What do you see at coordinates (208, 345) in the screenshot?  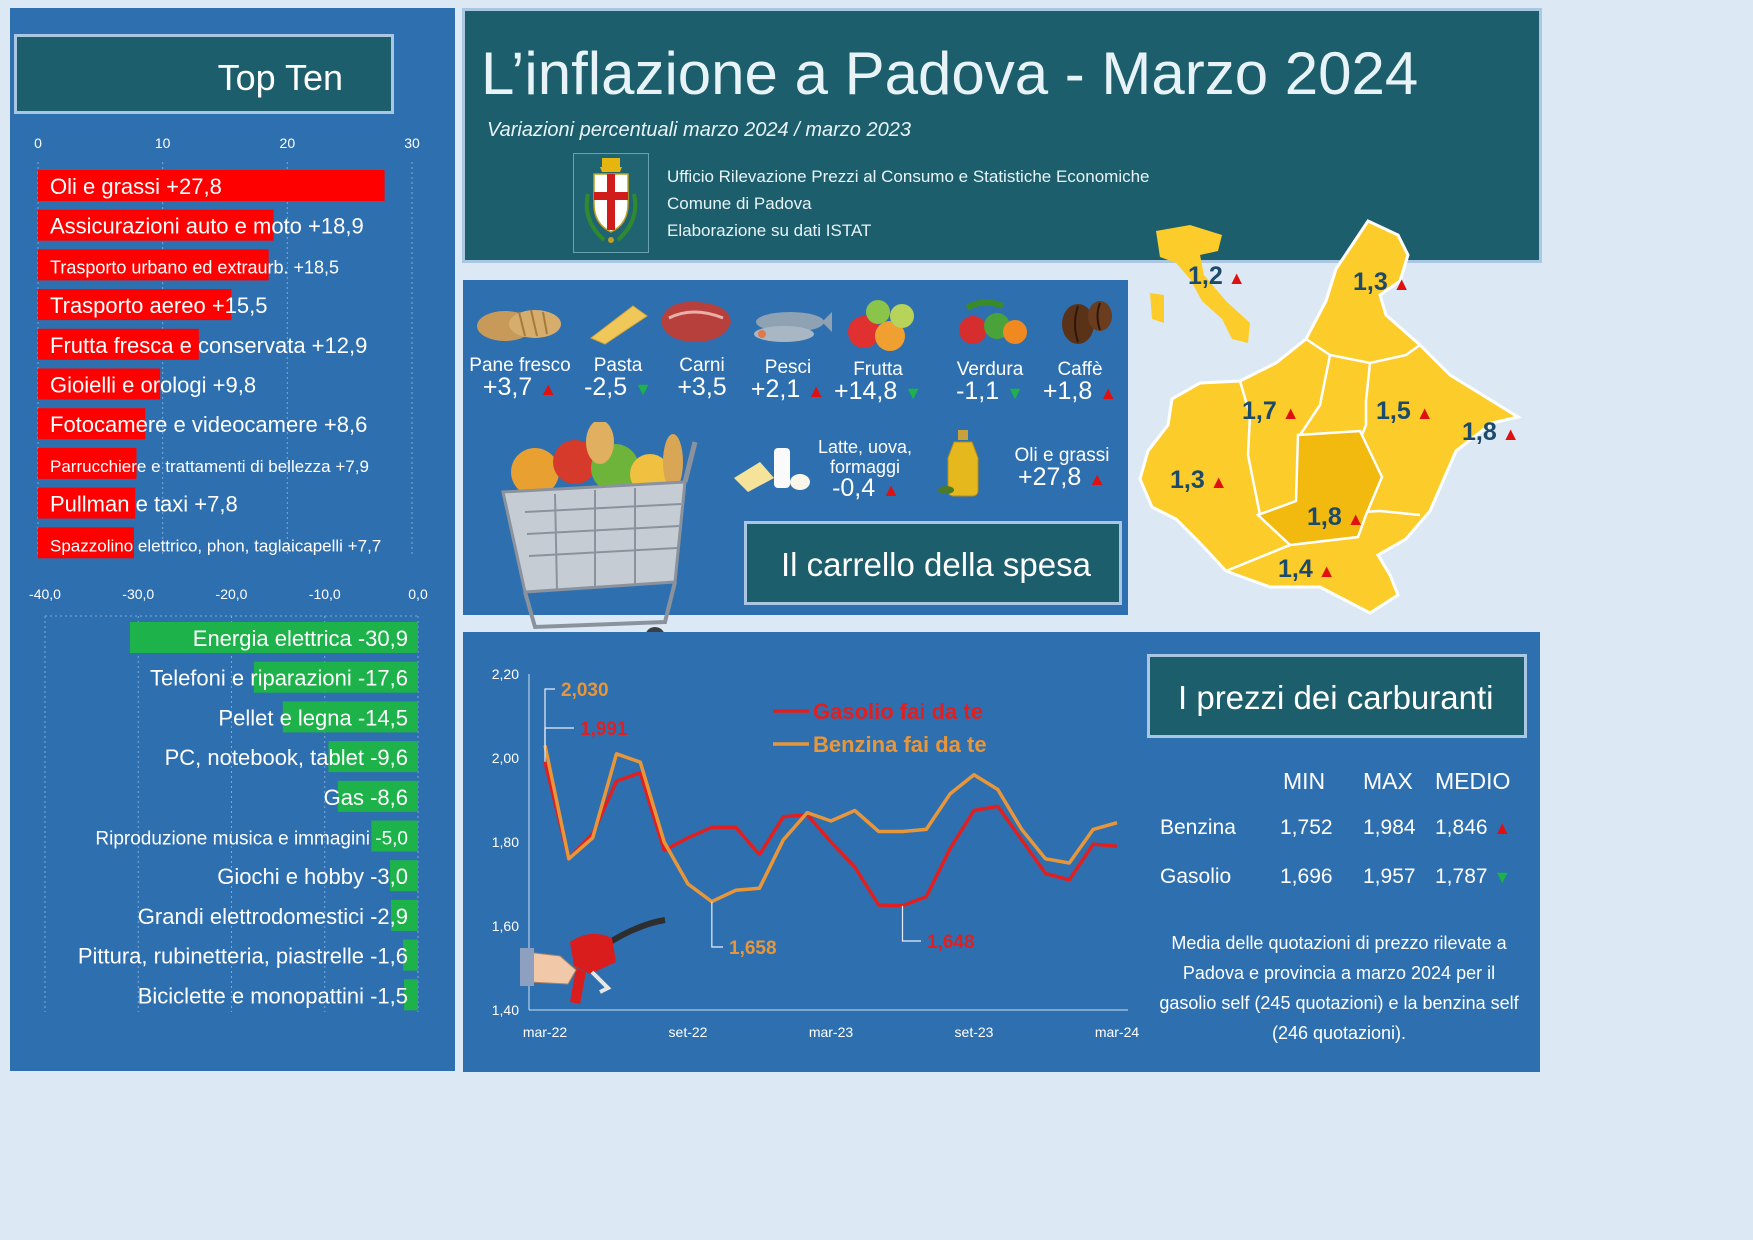 I see `bar-label: Frutta fresca e conservata +12,9` at bounding box center [208, 345].